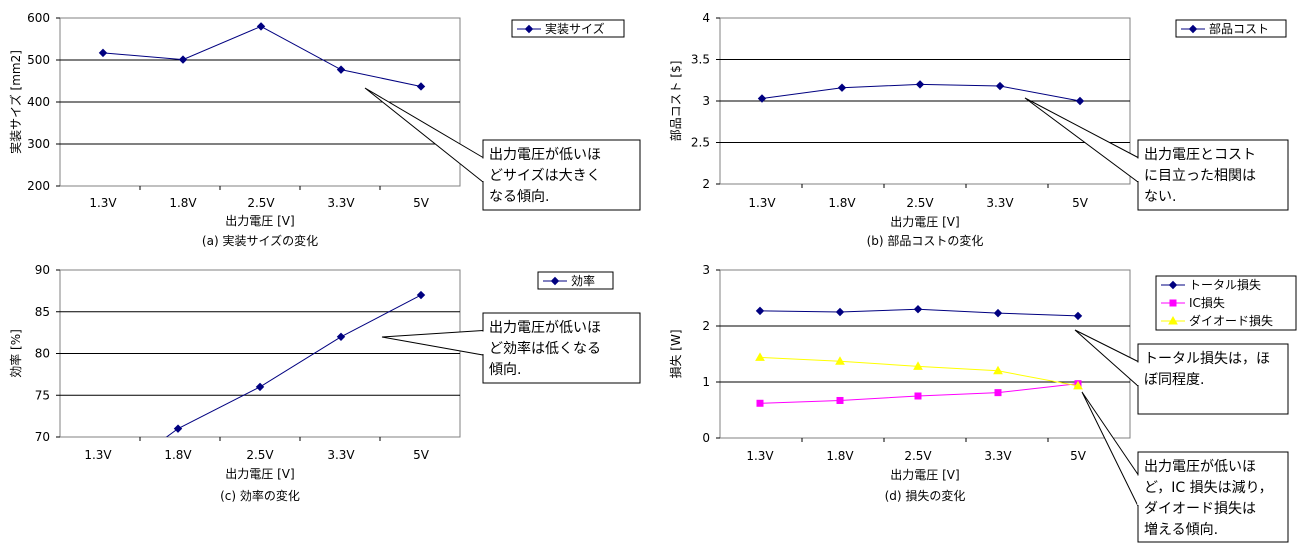  I want to click on legend-label: トータル損失, so click(1225, 284).